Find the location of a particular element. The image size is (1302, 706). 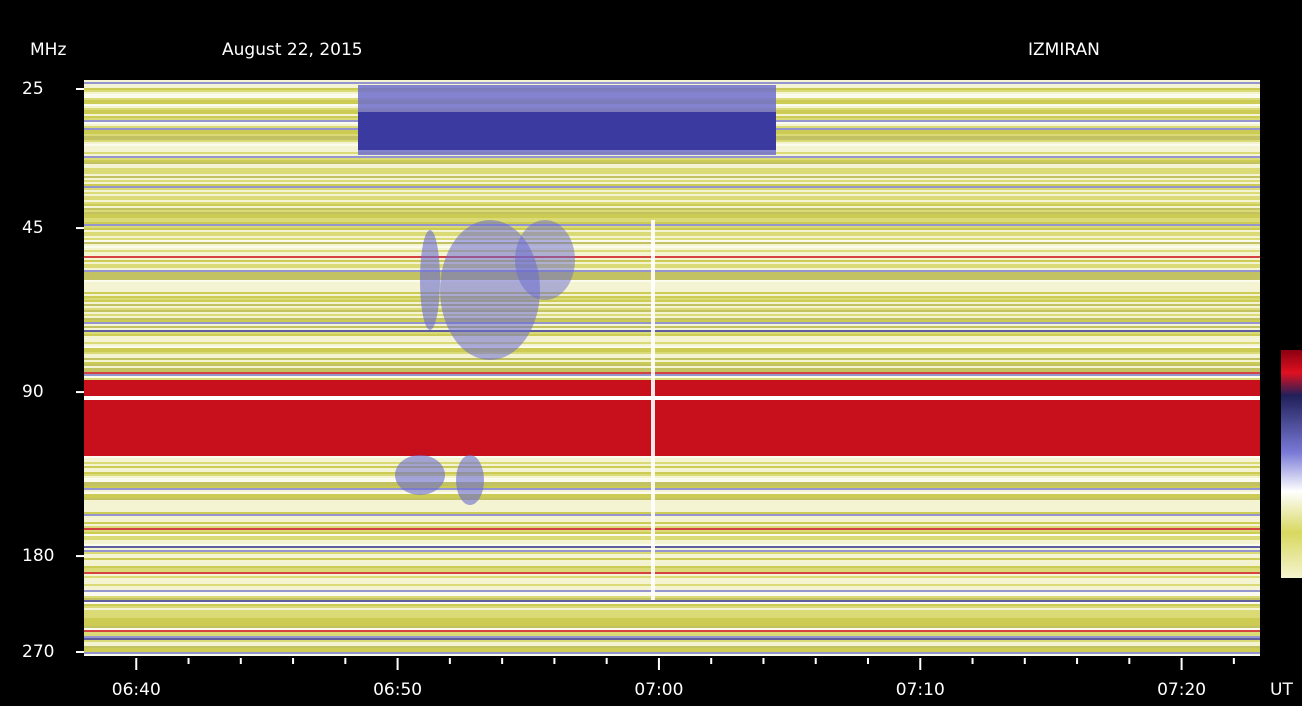

x-tick-label: 07:20 is located at coordinates (1181, 690).